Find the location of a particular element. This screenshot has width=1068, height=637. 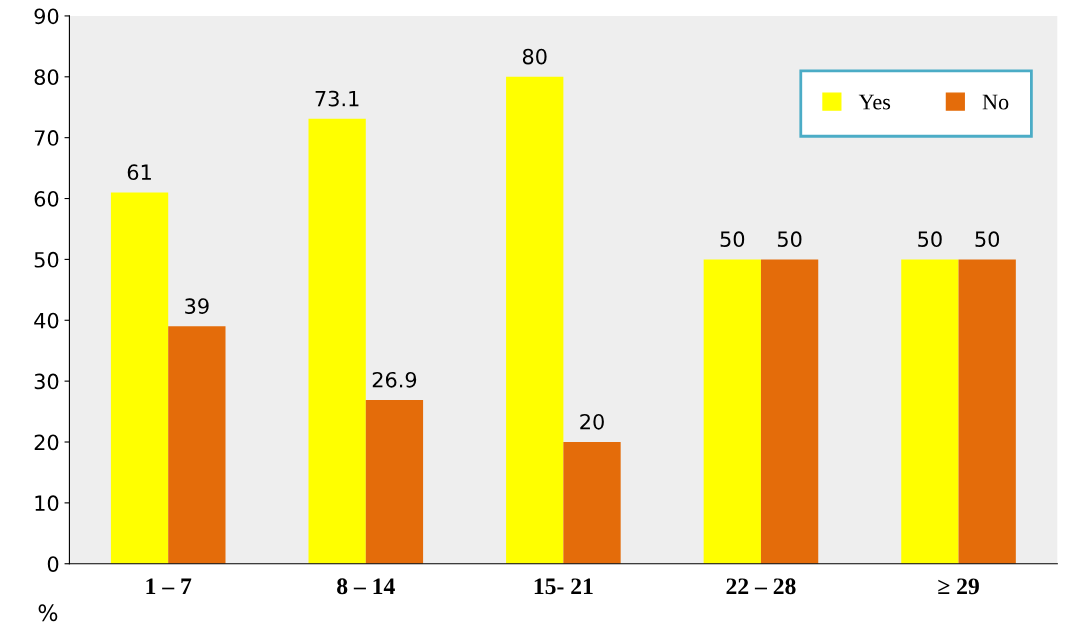

data-label: 26.9 is located at coordinates (394, 379).